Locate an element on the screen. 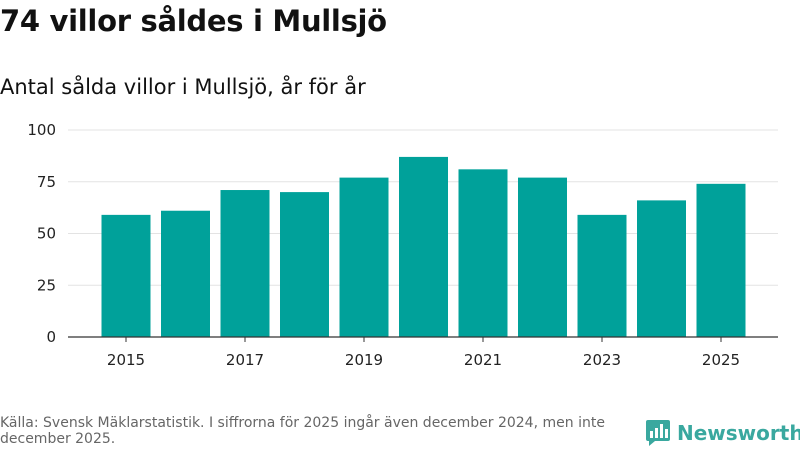 The image size is (800, 450). bar-2022 is located at coordinates (542, 257).